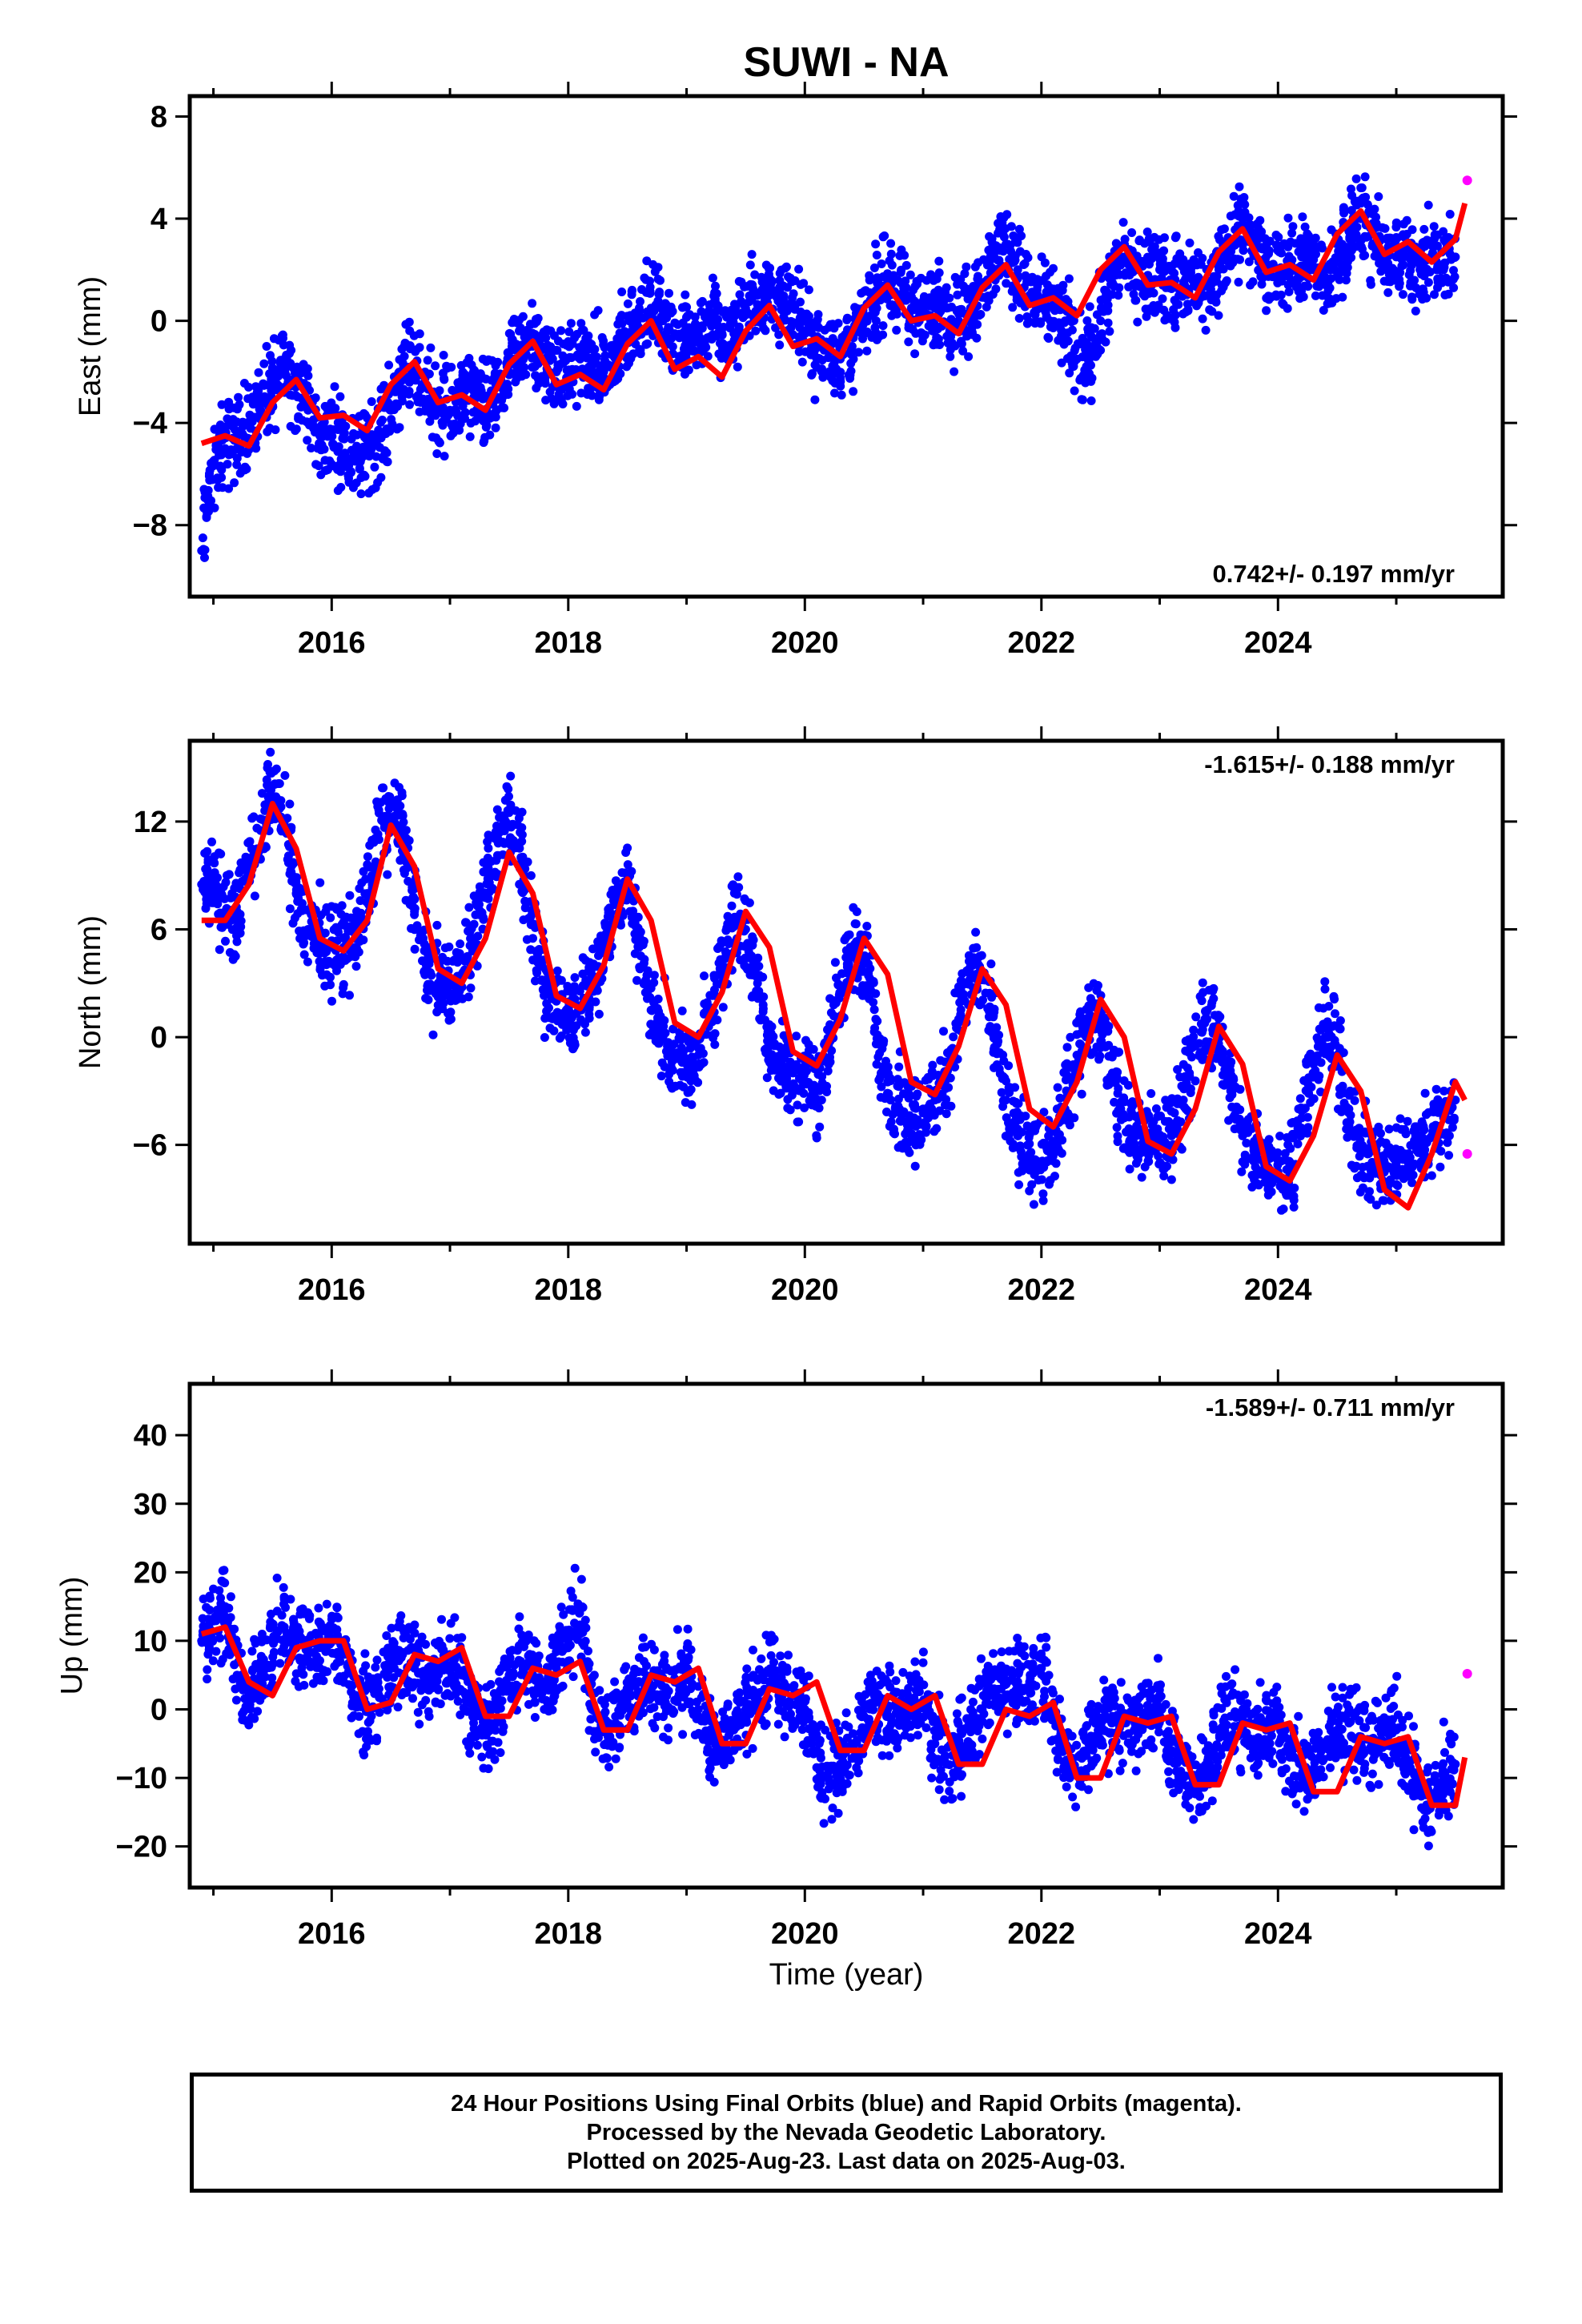  What do you see at coordinates (1467, 180) in the screenshot?
I see `rapid-orbit-point` at bounding box center [1467, 180].